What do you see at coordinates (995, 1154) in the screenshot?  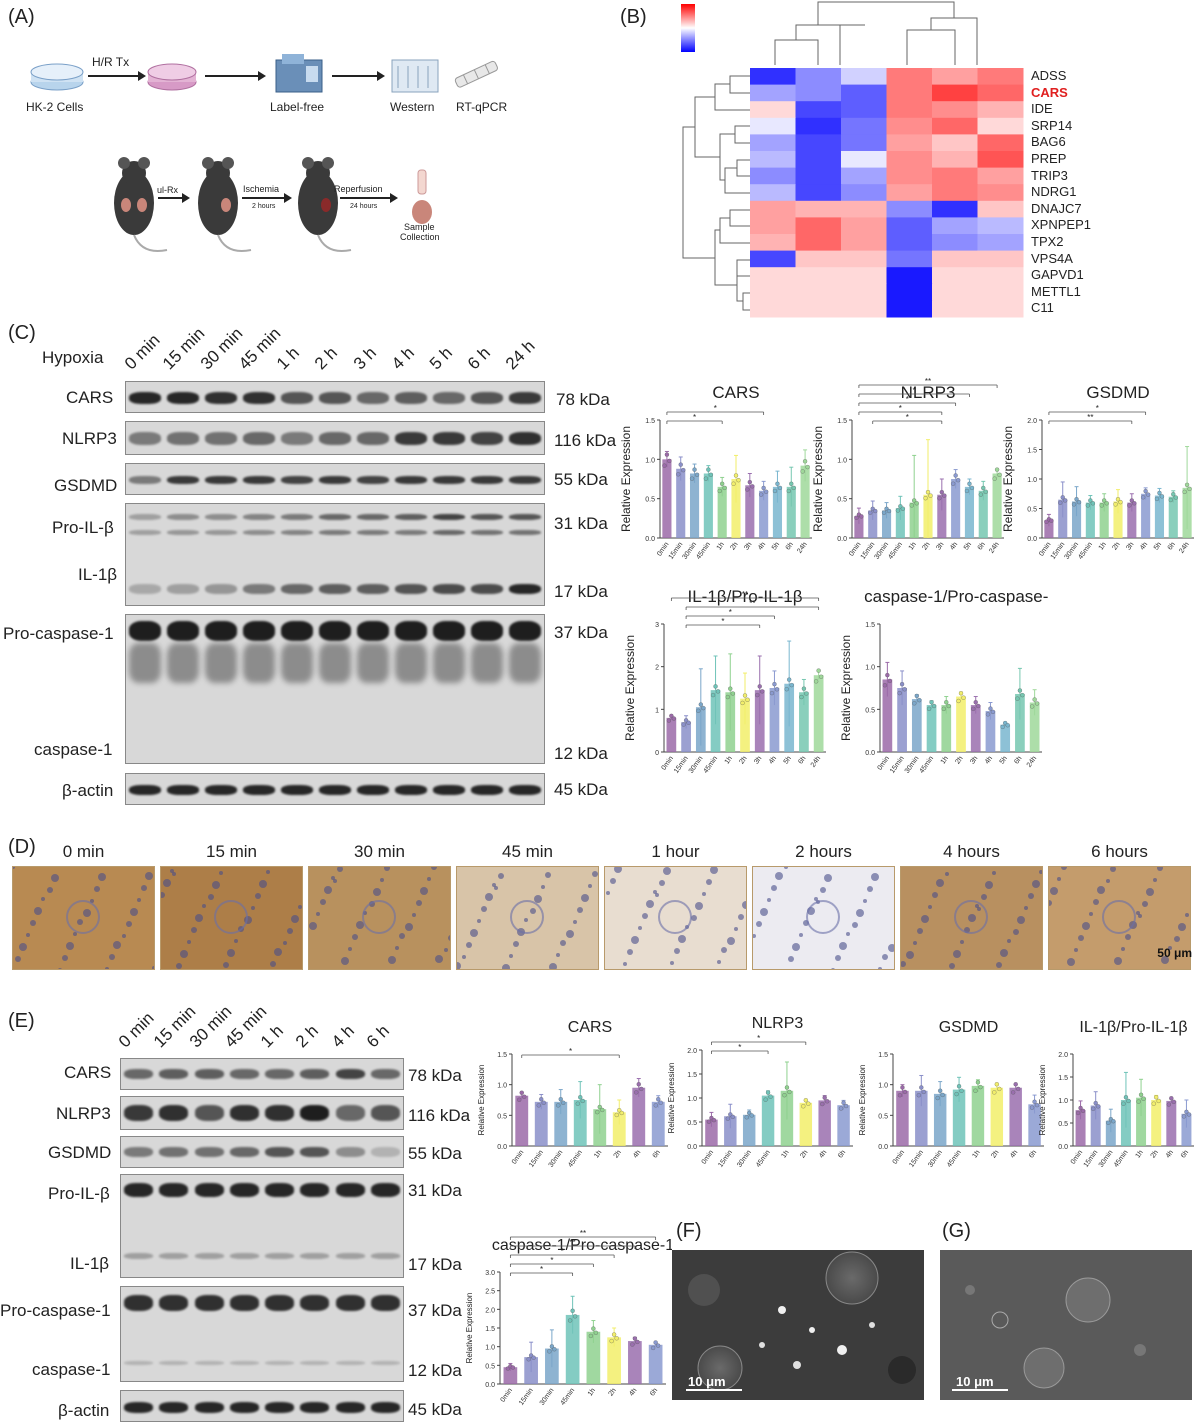 I see `x-tick-label: 2h` at bounding box center [995, 1154].